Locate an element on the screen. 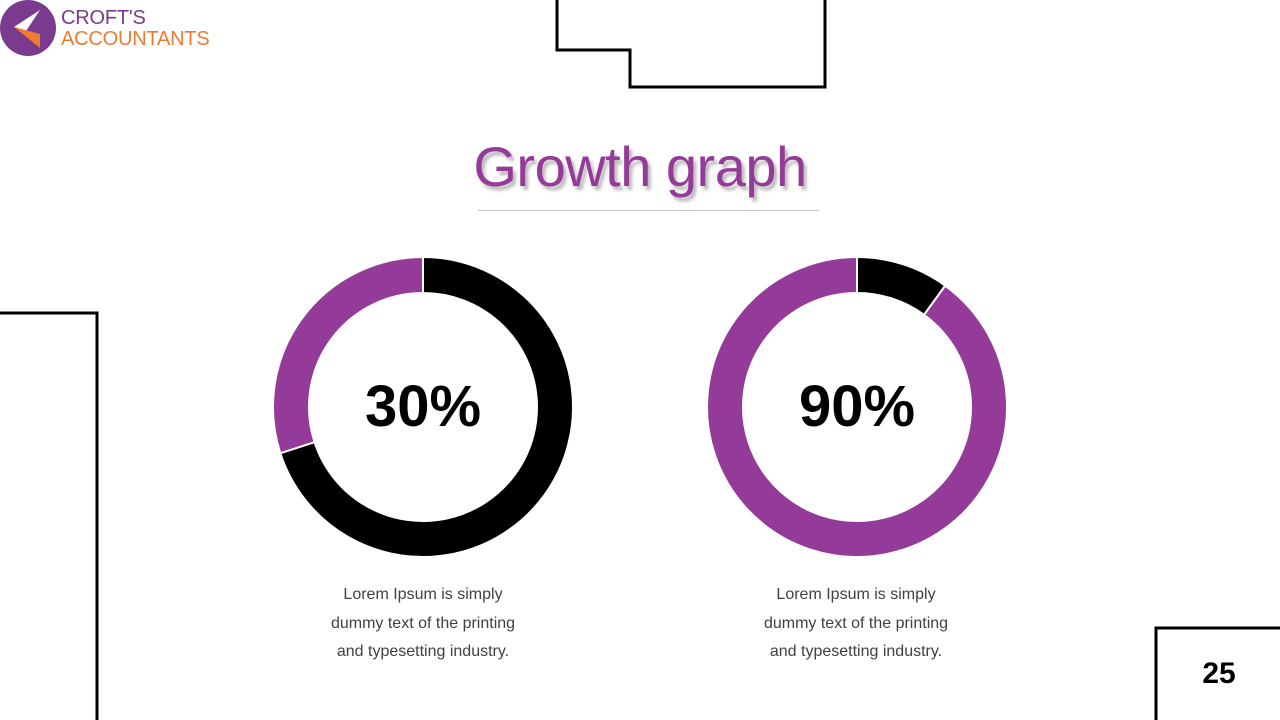 This screenshot has height=720, width=1280. donut-chart-2-center-label: 90% is located at coordinates (857, 406).